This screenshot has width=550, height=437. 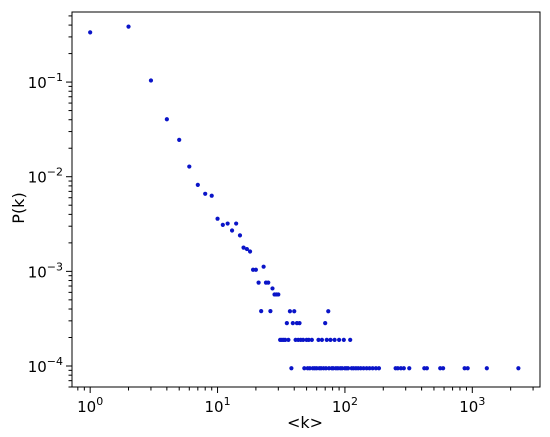 What do you see at coordinates (45, 81) in the screenshot?
I see `y-tick-label: 10⁻¹` at bounding box center [45, 81].